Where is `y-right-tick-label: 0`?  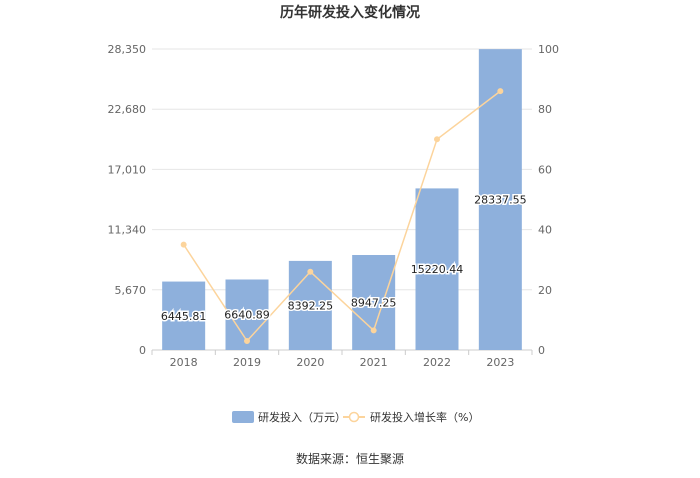 y-right-tick-label: 0 is located at coordinates (541, 350).